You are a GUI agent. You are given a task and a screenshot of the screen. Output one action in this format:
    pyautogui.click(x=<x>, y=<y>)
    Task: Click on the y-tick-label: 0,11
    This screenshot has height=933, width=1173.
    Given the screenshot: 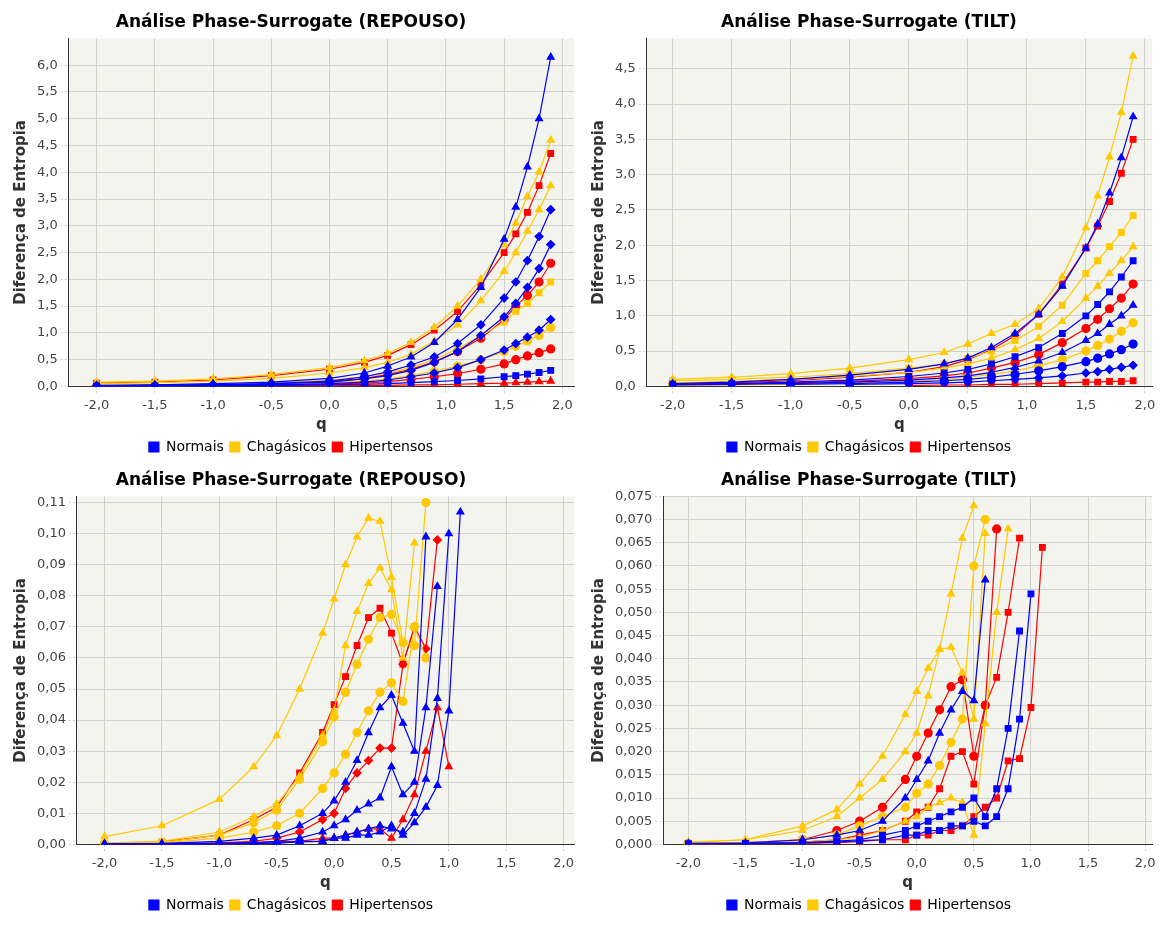 What is the action you would take?
    pyautogui.click(x=51, y=501)
    